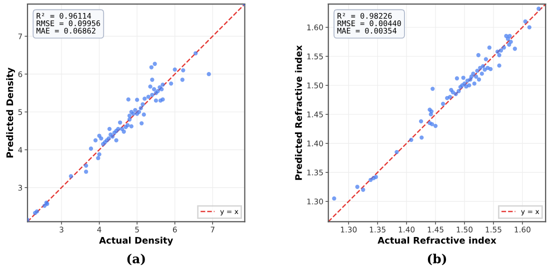  Describe the element at coordinates (437, 240) in the screenshot. I see `x-axis-title: Actual Refractive index` at that location.